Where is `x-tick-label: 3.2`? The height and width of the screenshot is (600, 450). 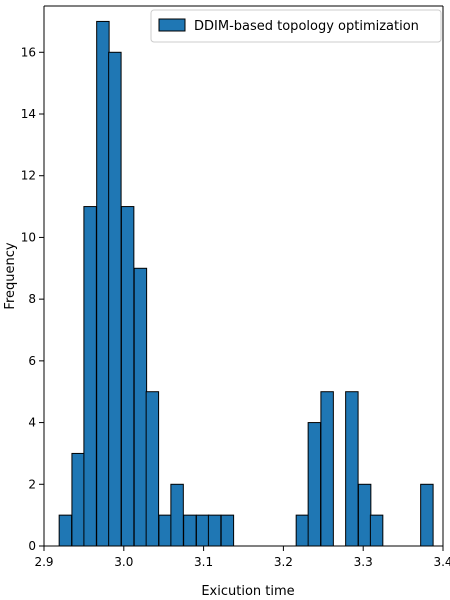 x-tick-label: 3.2 is located at coordinates (283, 562).